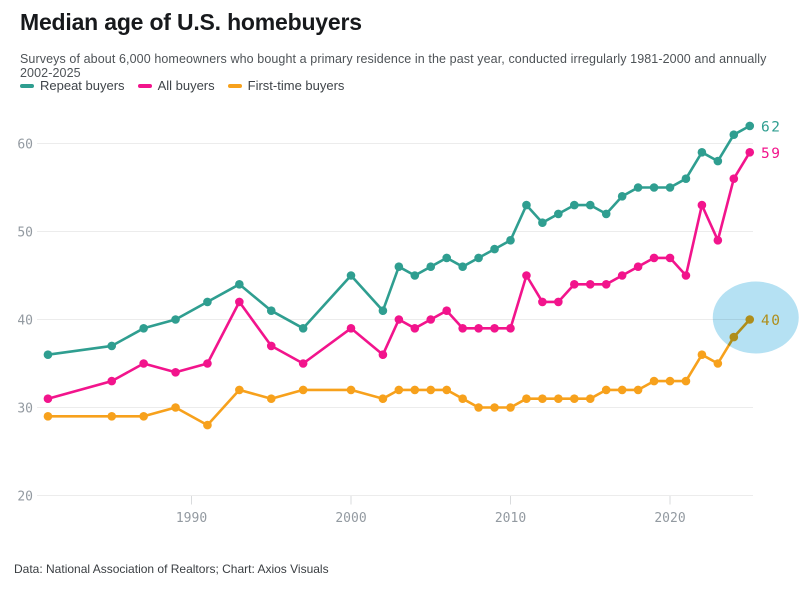 This screenshot has width=811, height=591. Describe the element at coordinates (82, 85) in the screenshot. I see `legend-label: Repeat buyers` at that location.